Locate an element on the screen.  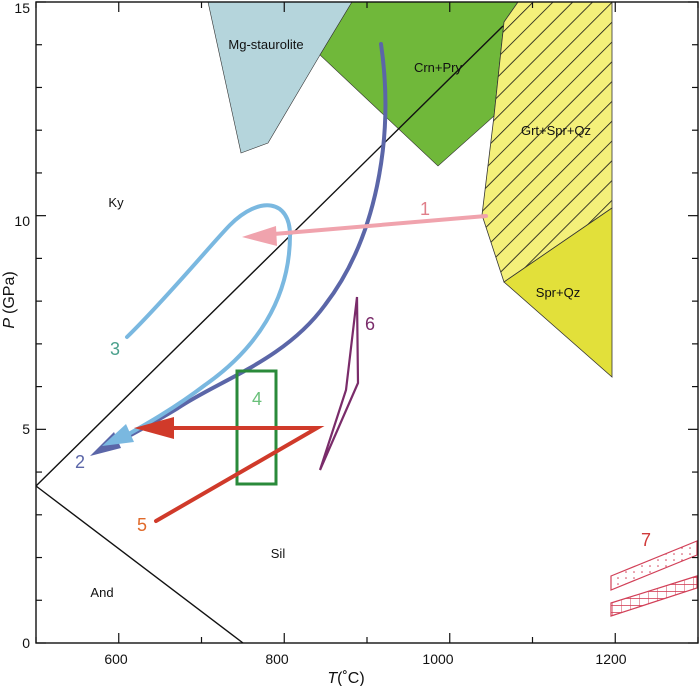
field-grt-spr-qz is located at coordinates (547, 142).